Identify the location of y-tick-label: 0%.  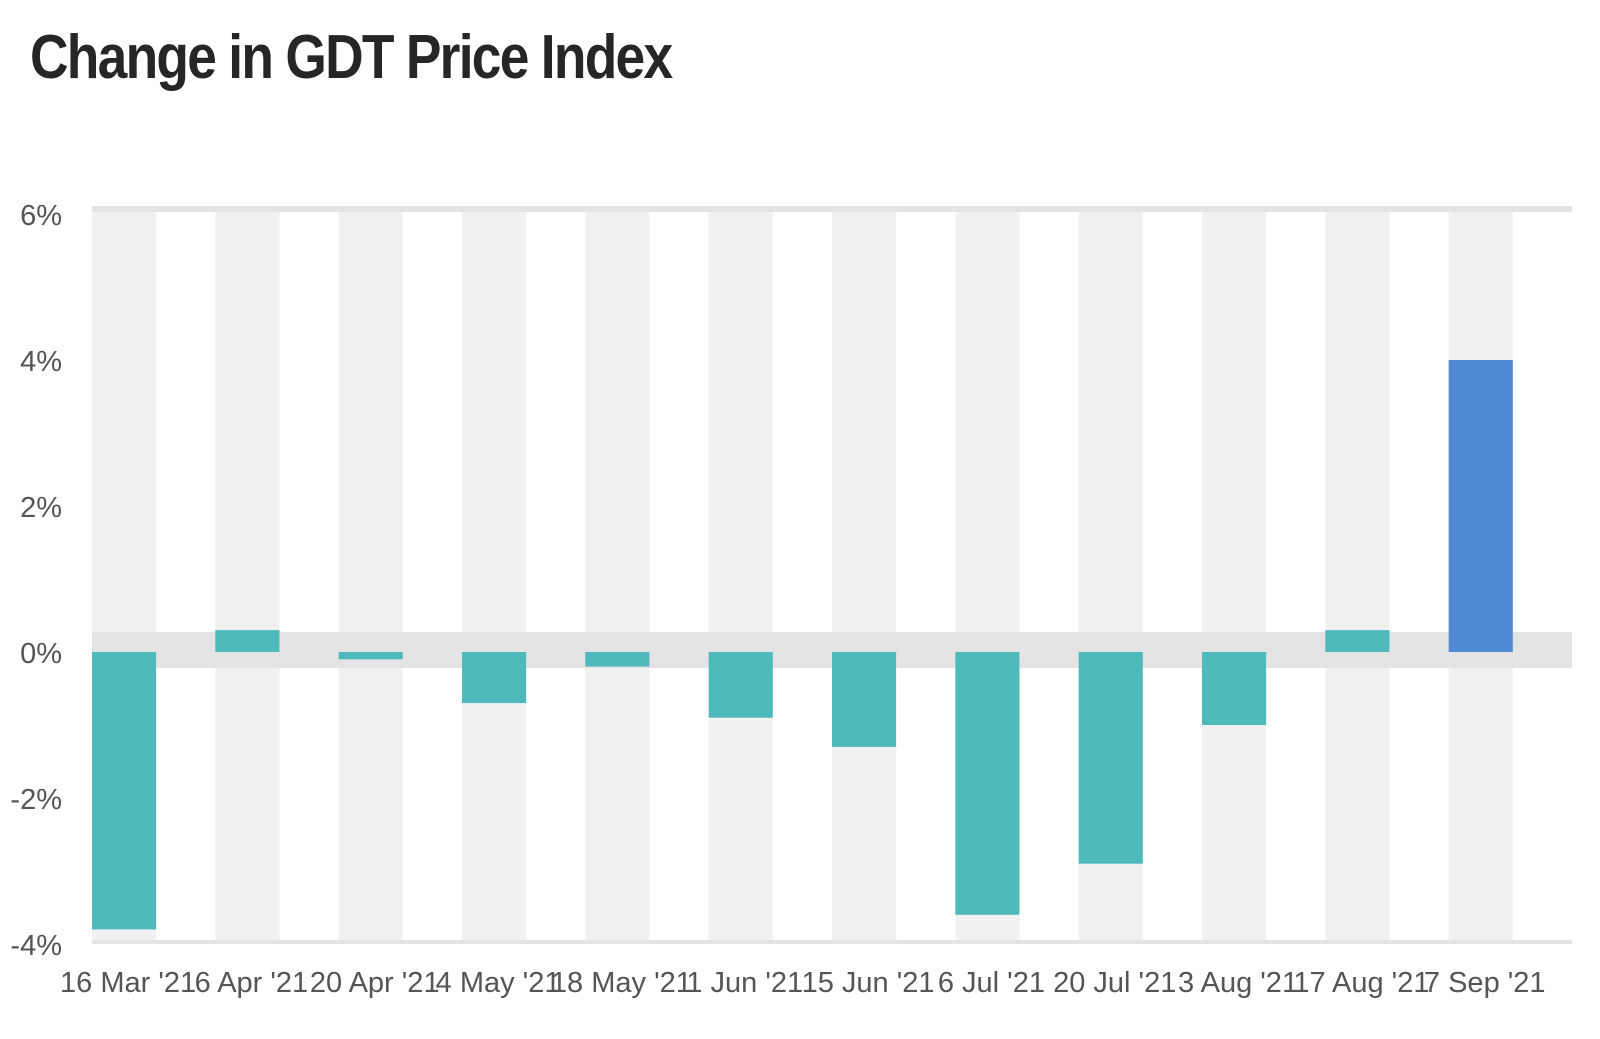
(41, 654).